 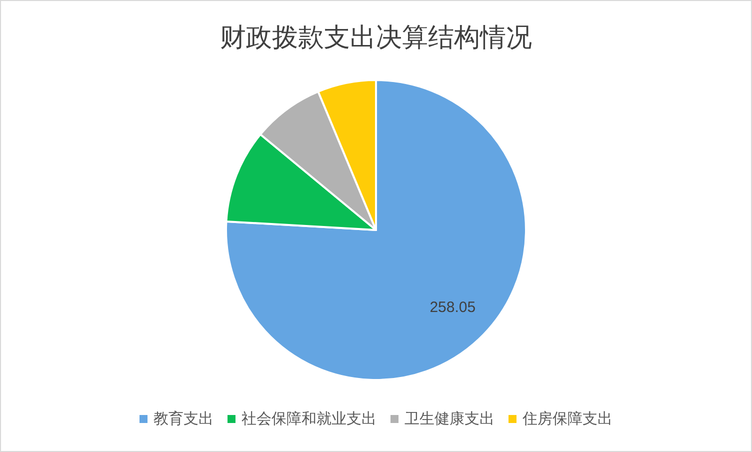 What do you see at coordinates (453, 307) in the screenshot?
I see `data-label: 258.05` at bounding box center [453, 307].